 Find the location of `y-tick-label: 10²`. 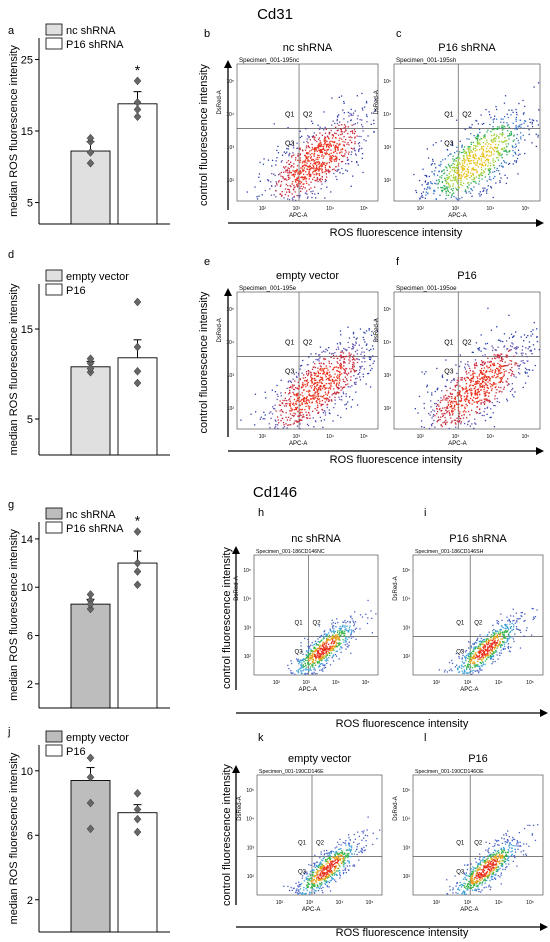

y-tick-label: 10² is located at coordinates (388, 181).